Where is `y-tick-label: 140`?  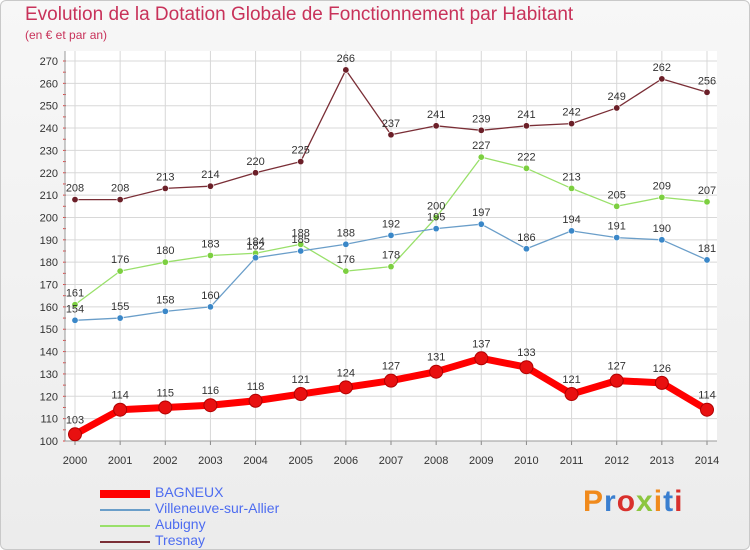
y-tick-label: 140 is located at coordinates (49, 353).